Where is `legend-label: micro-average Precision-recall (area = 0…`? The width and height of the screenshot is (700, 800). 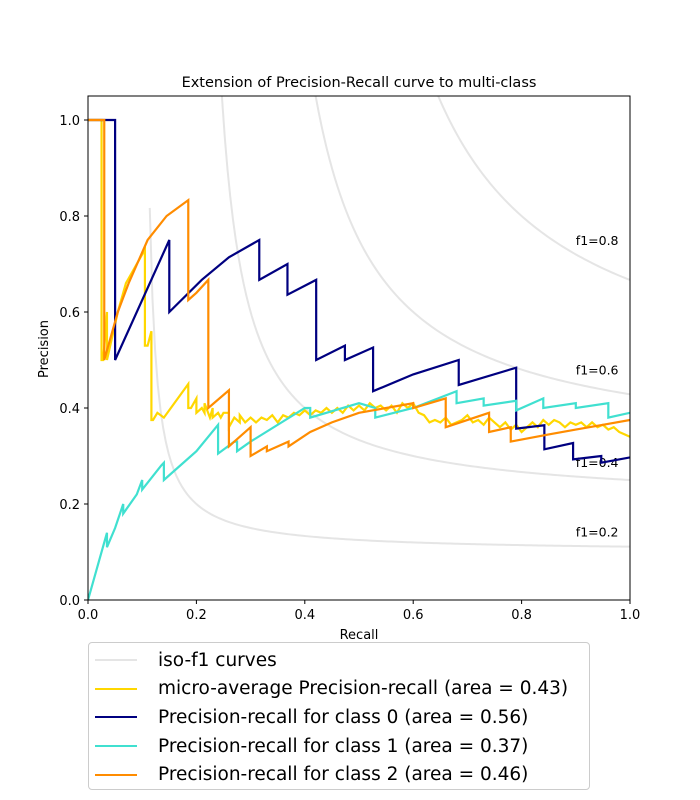 legend-label: micro-average Precision-recall (area = 0… is located at coordinates (363, 689).